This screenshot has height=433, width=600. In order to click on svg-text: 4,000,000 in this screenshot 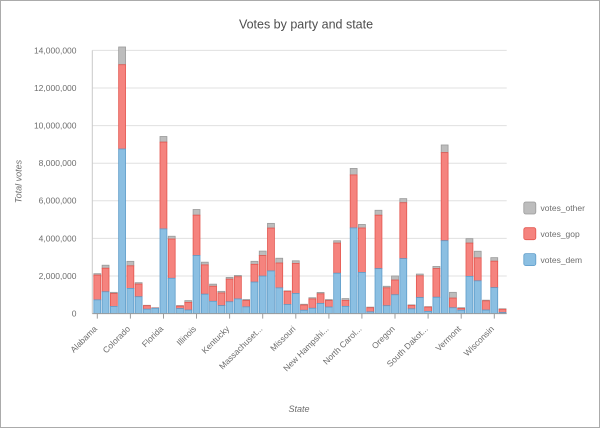, I will do `click(58, 238)`.